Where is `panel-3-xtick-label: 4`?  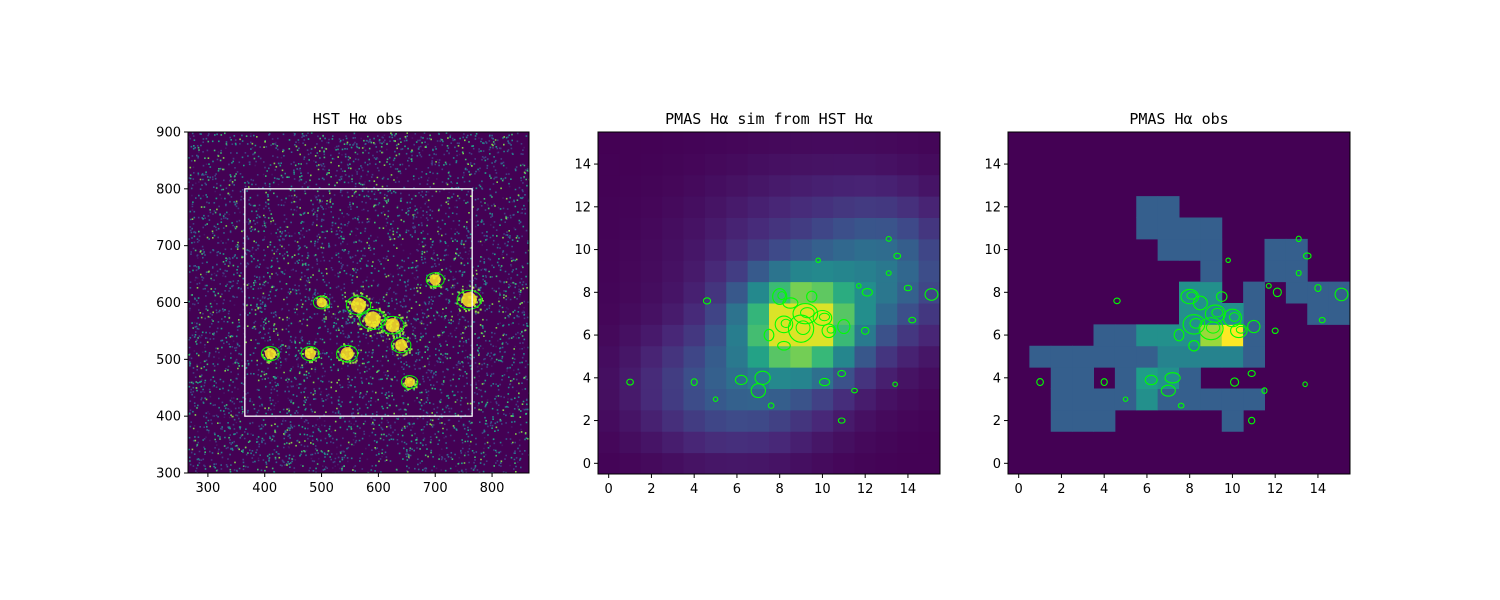
panel-3-xtick-label: 4 is located at coordinates (1104, 489).